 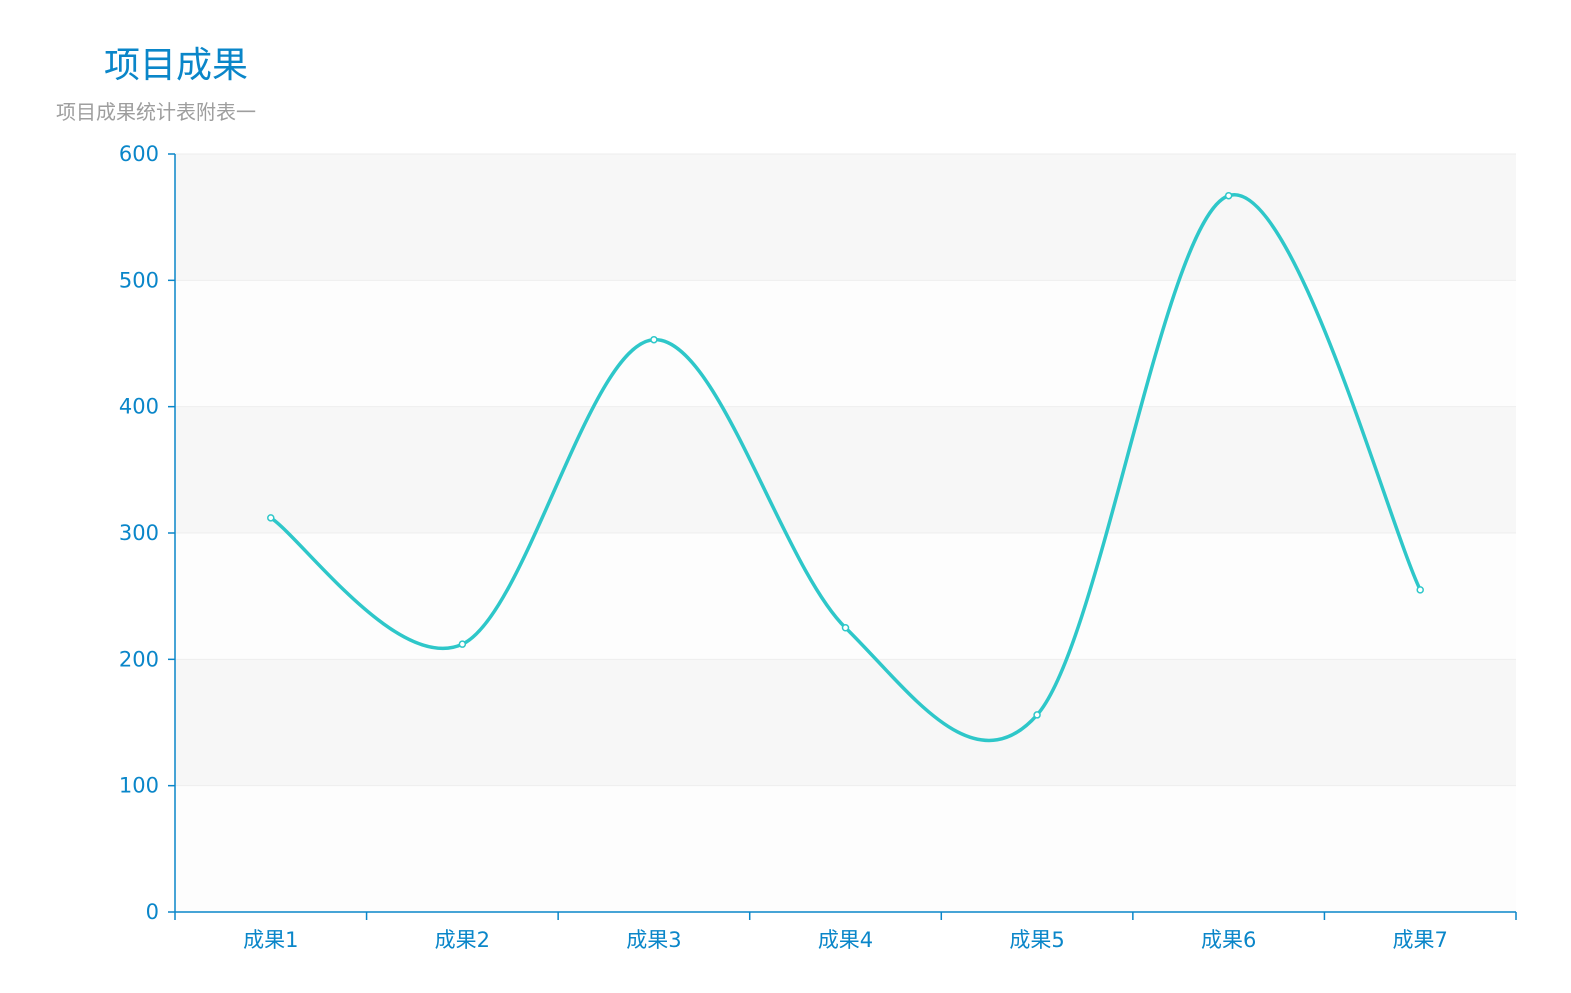 What do you see at coordinates (176, 65) in the screenshot?
I see `chart-title: 项目成果` at bounding box center [176, 65].